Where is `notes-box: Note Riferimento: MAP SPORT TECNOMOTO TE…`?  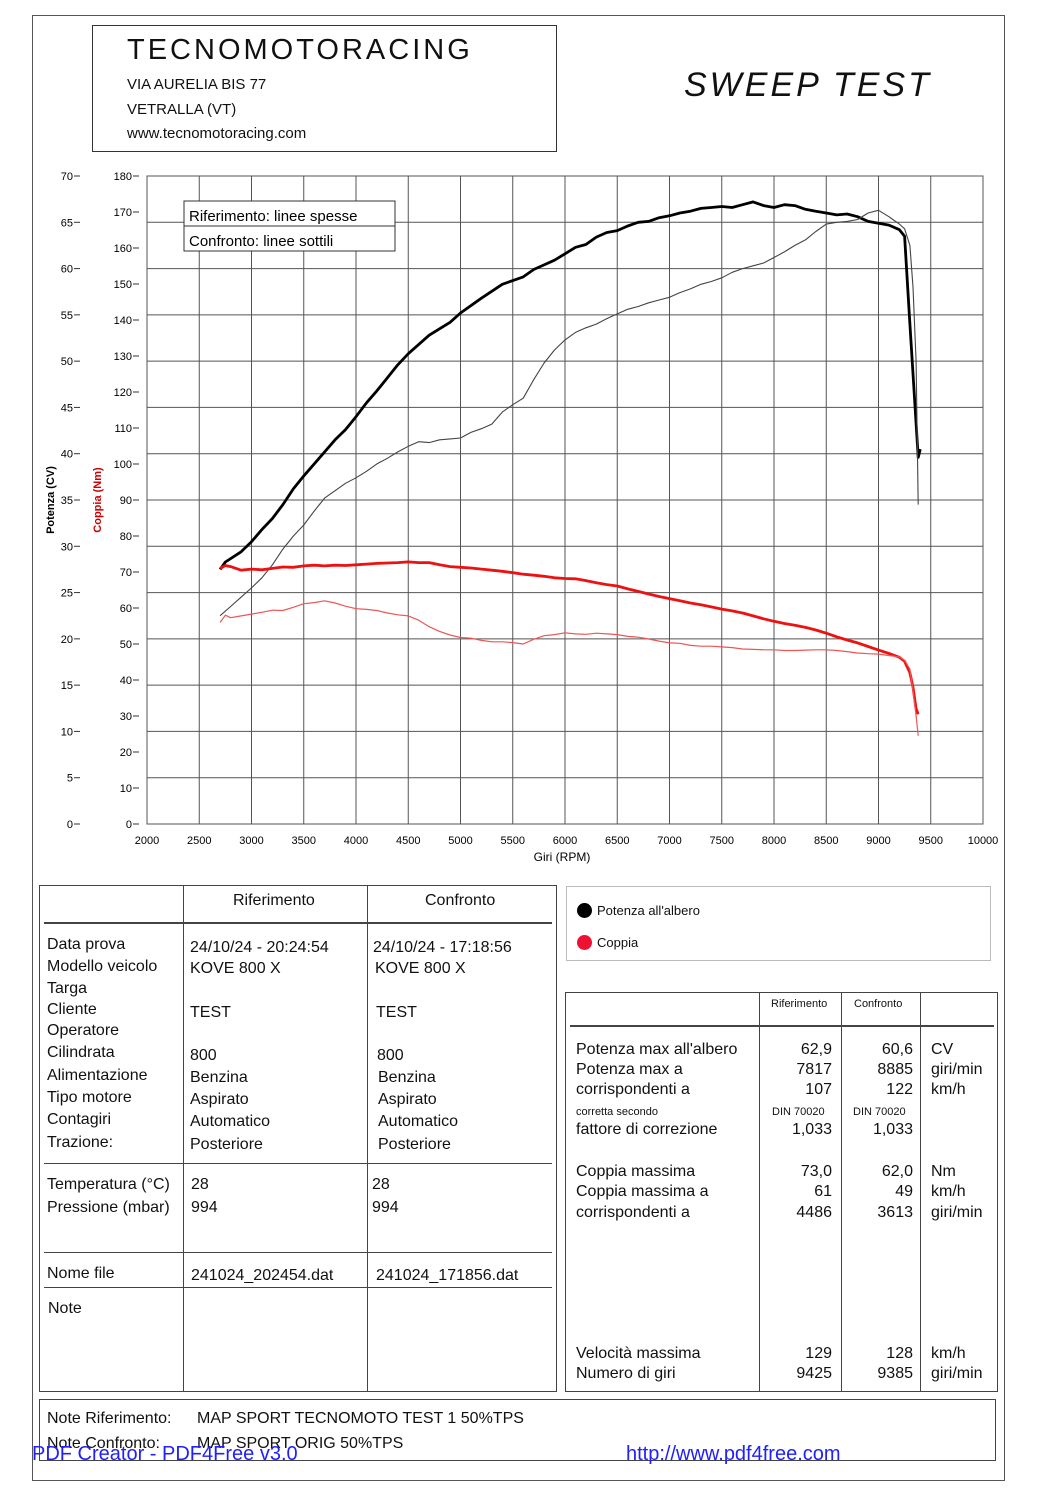 notes-box: Note Riferimento: MAP SPORT TECNOMOTO TE… is located at coordinates (517, 1430).